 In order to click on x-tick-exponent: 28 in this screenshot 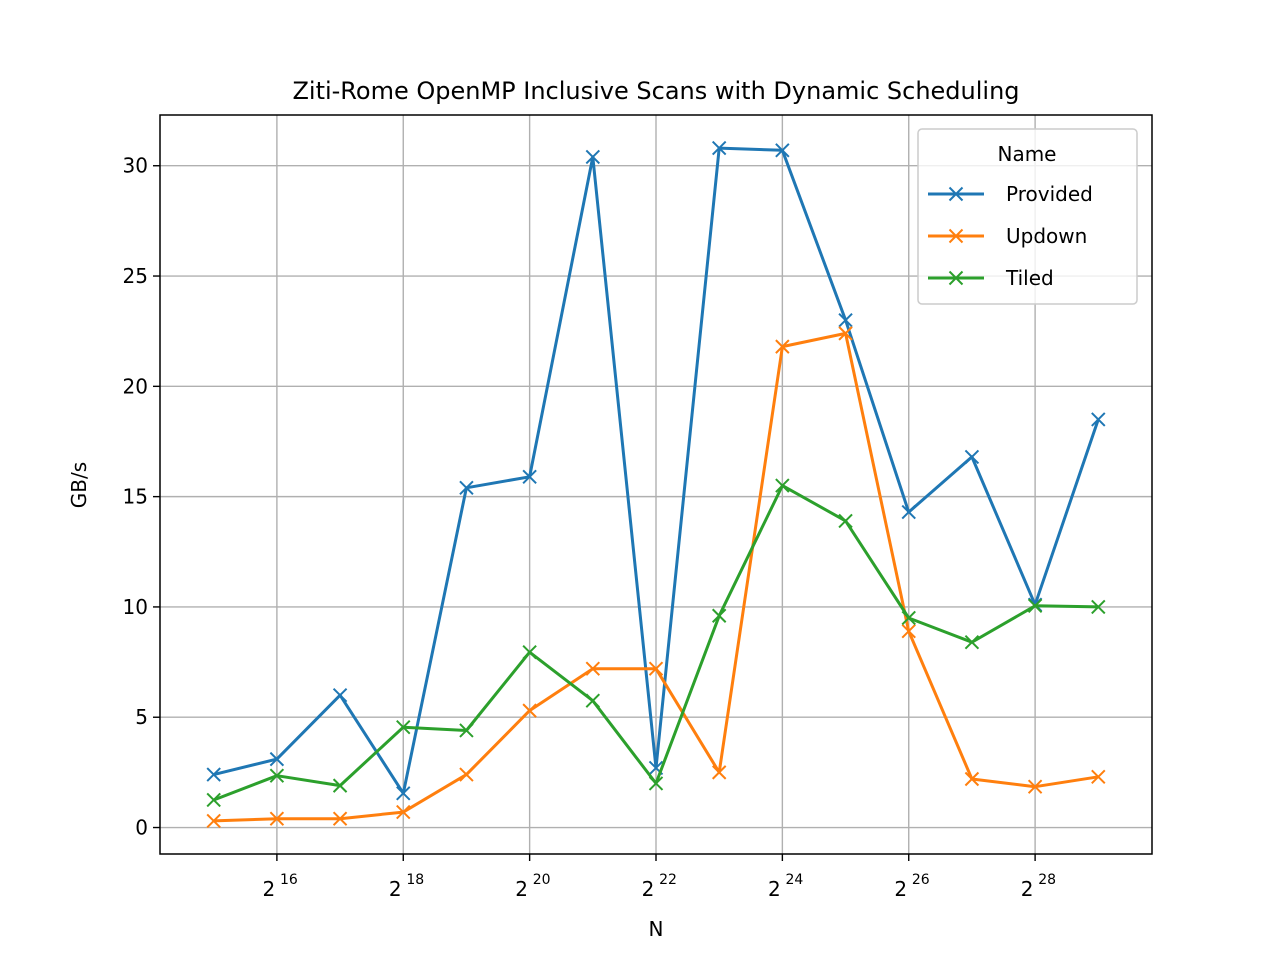, I will do `click(1047, 880)`.